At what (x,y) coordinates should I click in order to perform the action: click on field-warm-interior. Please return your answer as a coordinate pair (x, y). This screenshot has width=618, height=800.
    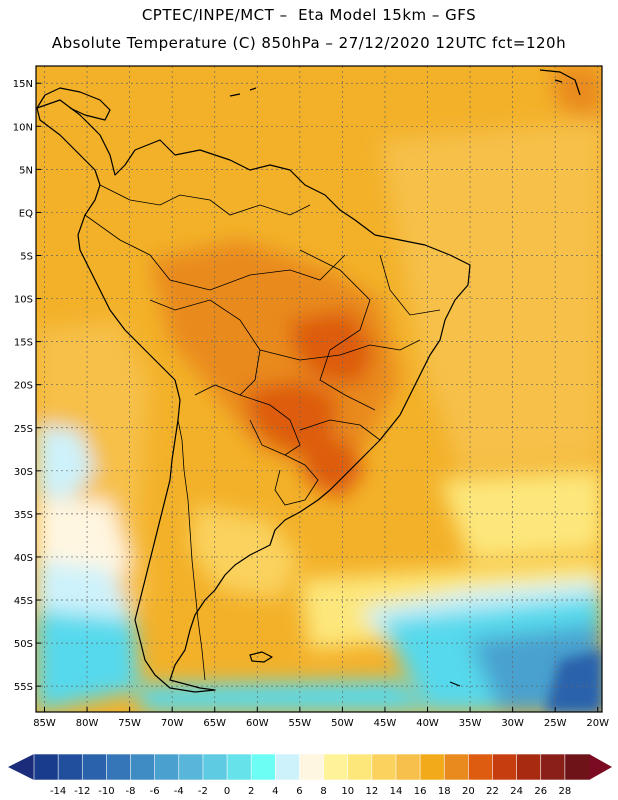
    Looking at the image, I should click on (275, 355).